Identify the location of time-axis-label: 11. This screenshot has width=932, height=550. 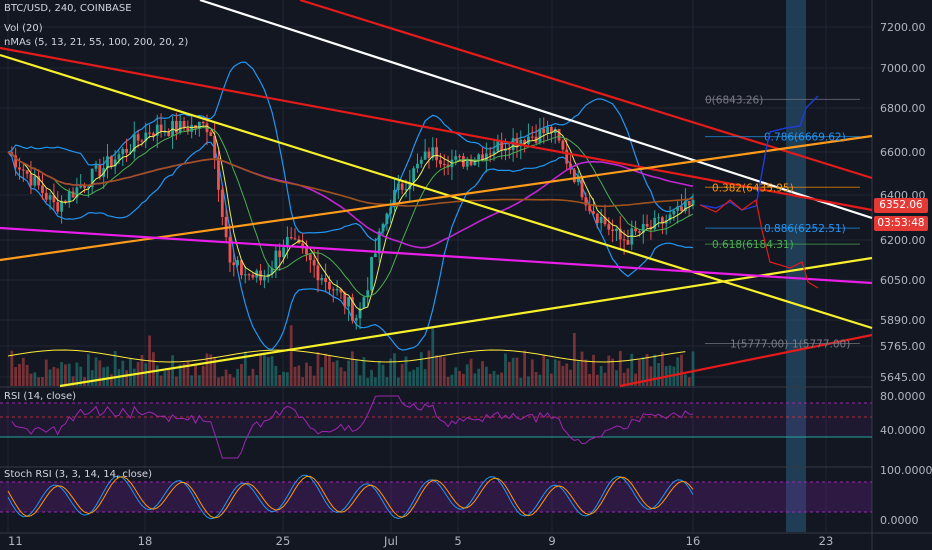
(15, 541).